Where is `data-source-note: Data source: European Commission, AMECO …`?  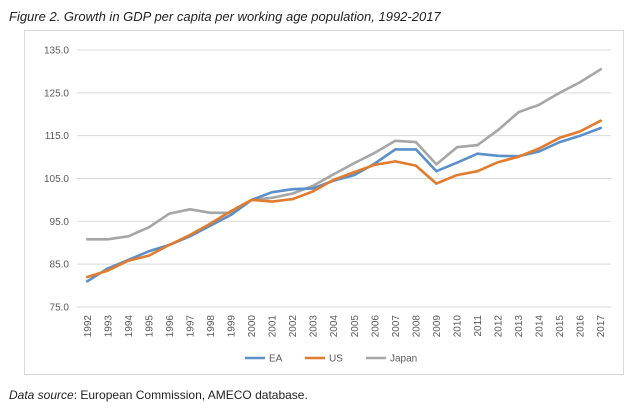
data-source-note: Data source: European Commission, AMECO … is located at coordinates (158, 395).